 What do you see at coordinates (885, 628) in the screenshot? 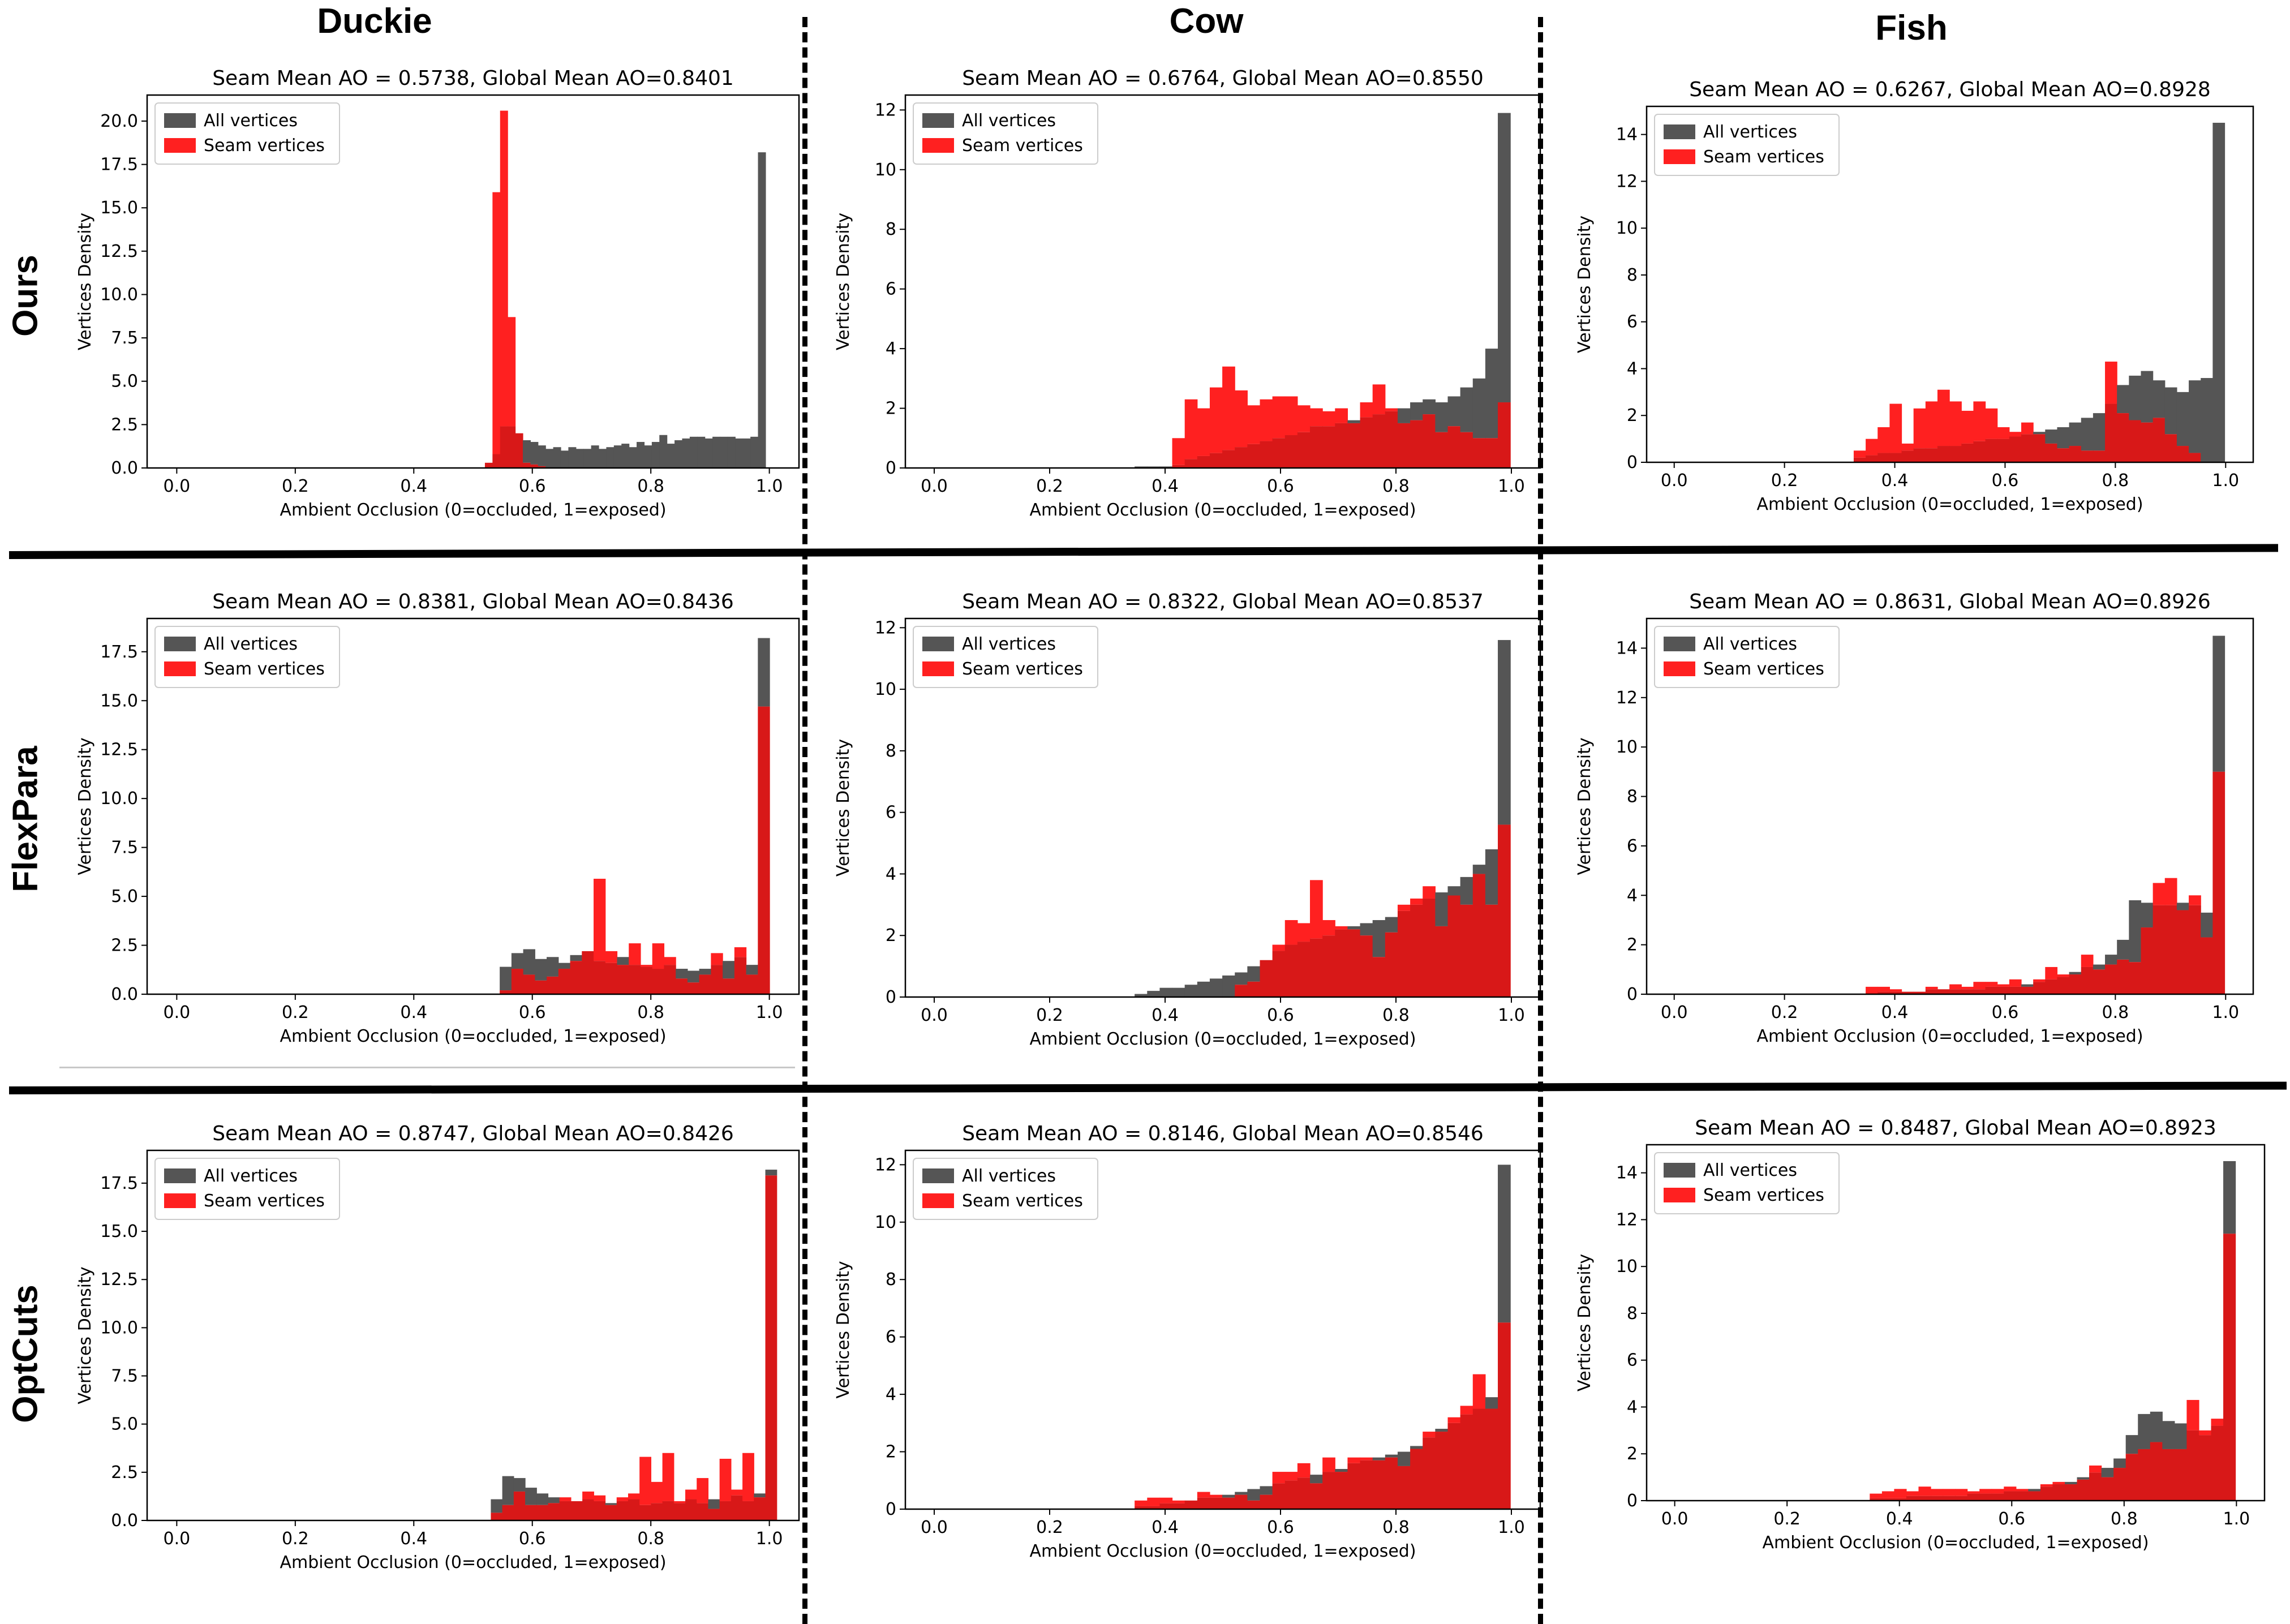
I see `y-tick-label: 12` at bounding box center [885, 628].